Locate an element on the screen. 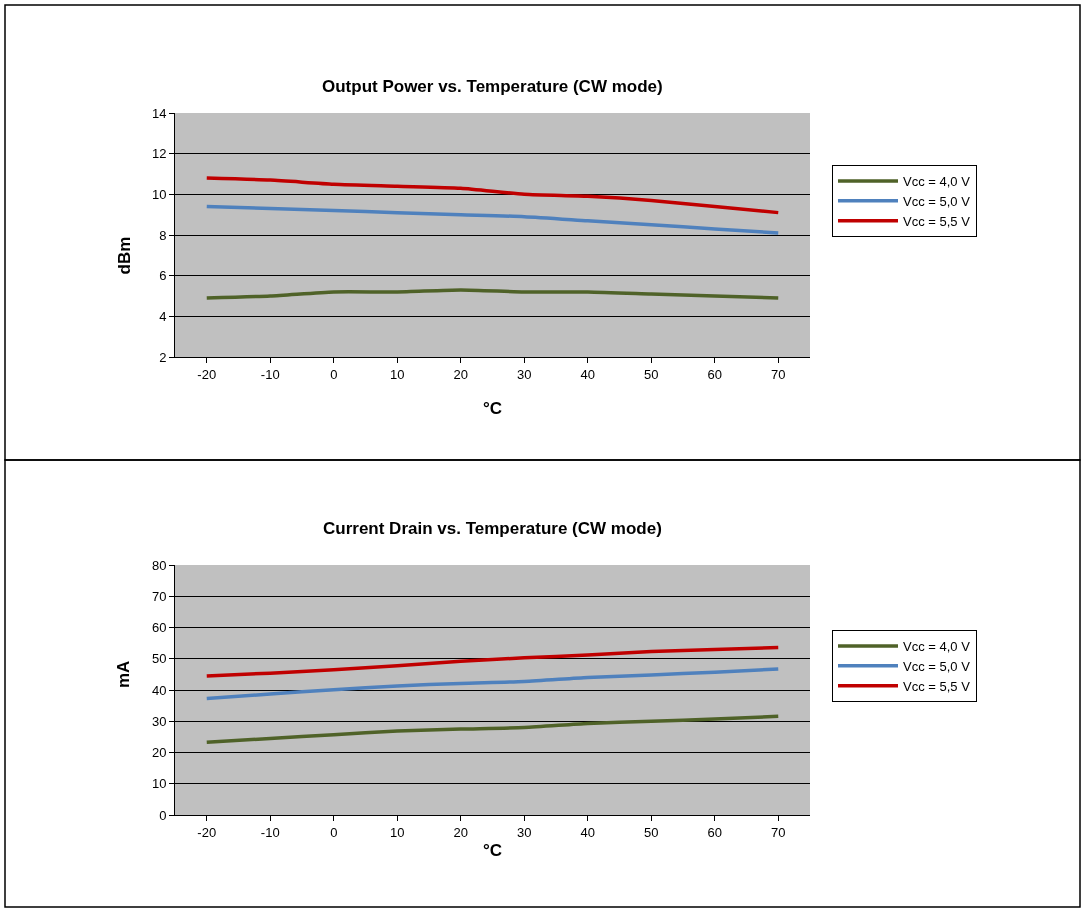  y-tick-label: 50 is located at coordinates (159, 659).